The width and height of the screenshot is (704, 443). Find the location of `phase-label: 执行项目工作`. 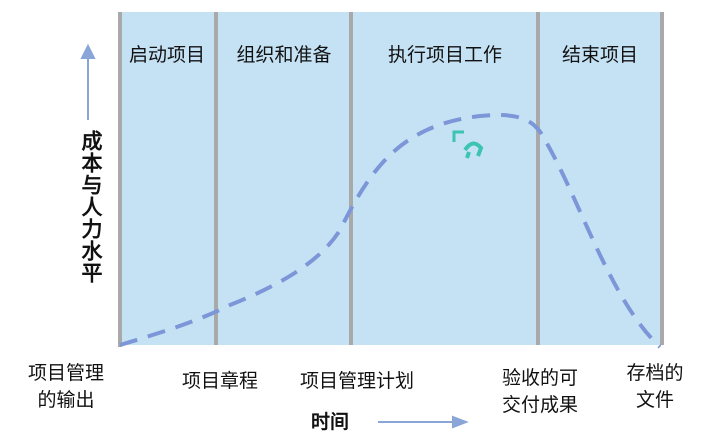

phase-label: 执行项目工作 is located at coordinates (445, 55).